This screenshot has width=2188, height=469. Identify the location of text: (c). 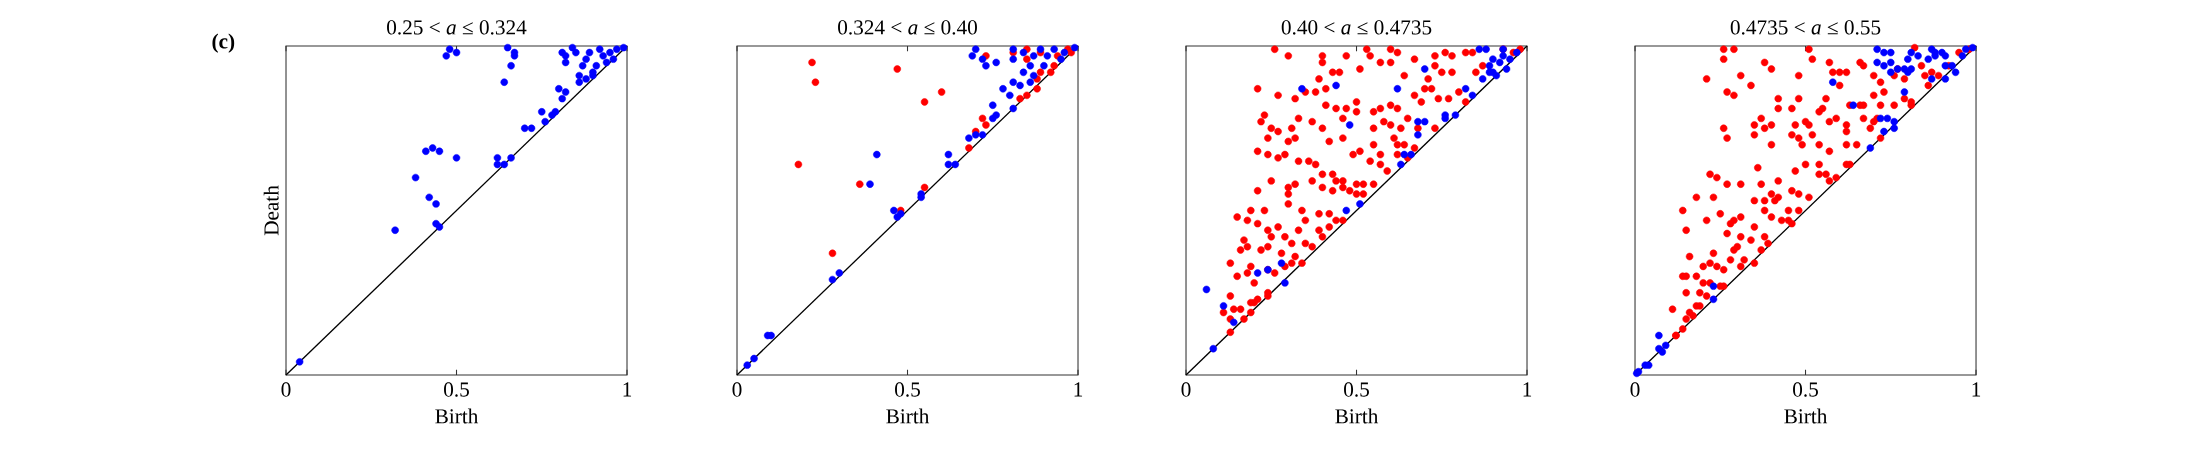
(223, 43).